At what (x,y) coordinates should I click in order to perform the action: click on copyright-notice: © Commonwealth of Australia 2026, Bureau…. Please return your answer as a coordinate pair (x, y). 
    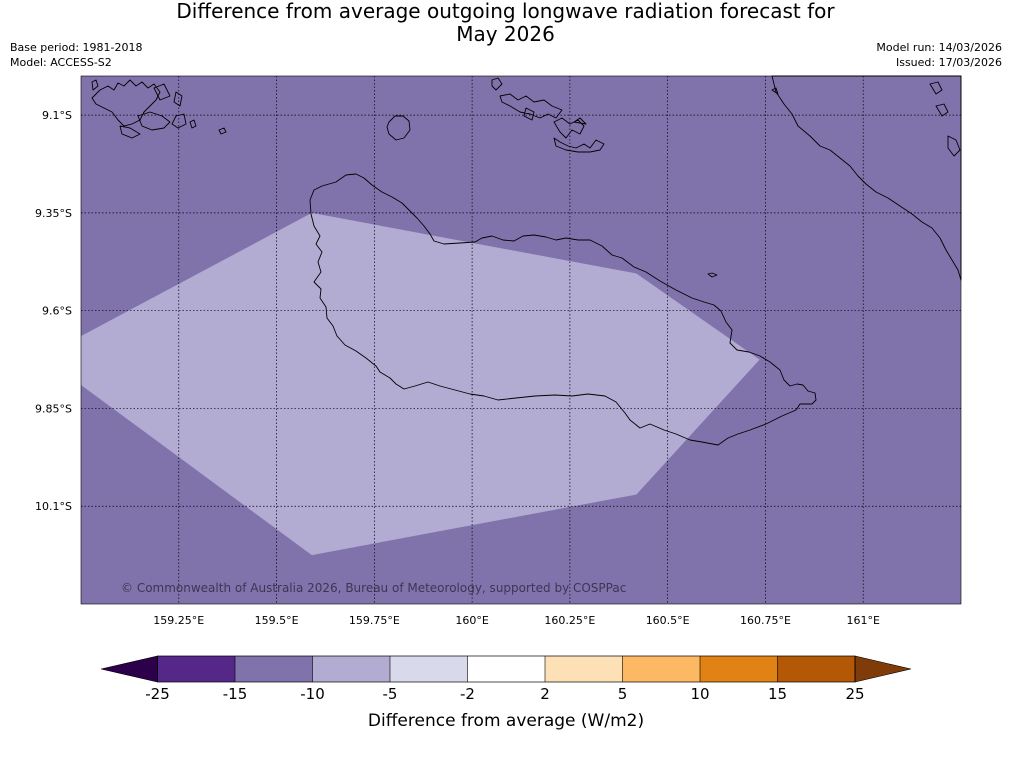
    Looking at the image, I should click on (373, 588).